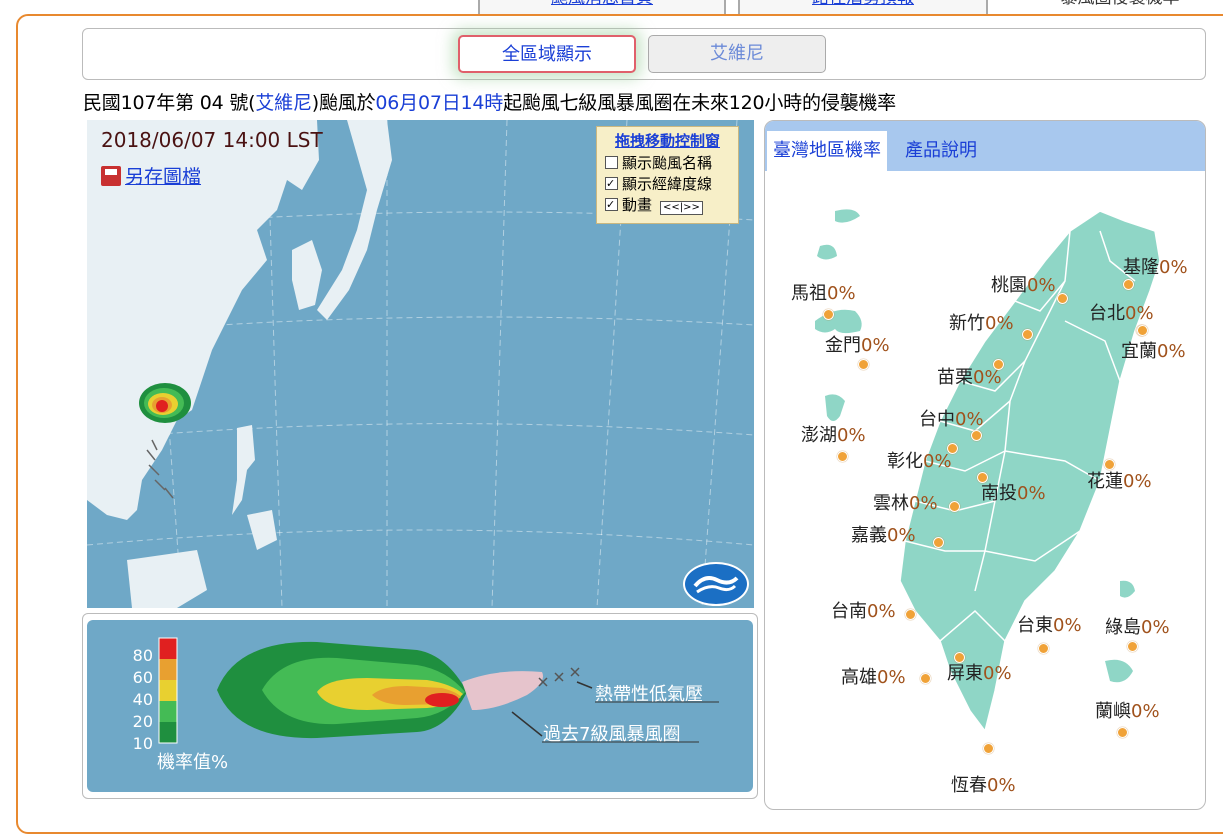 The image size is (1223, 834). Describe the element at coordinates (611, 183) in the screenshot. I see `show-grid-checkbox` at that location.